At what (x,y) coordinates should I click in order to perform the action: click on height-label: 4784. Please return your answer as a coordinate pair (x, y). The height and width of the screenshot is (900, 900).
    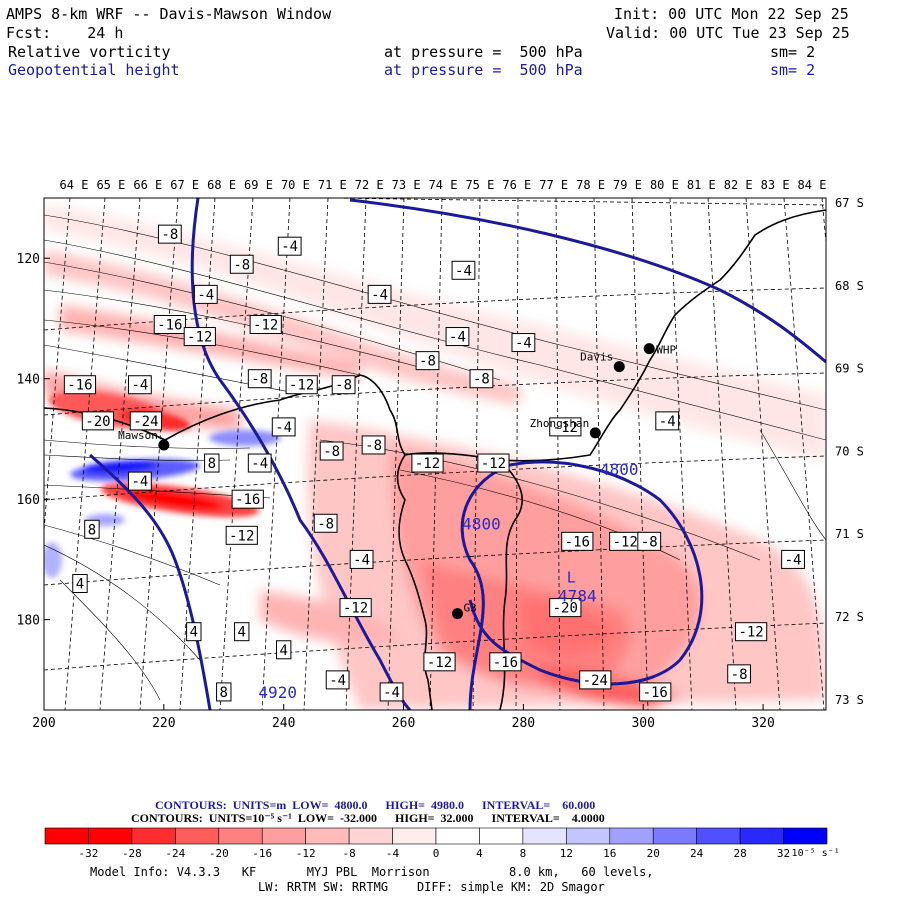
    Looking at the image, I should click on (577, 596).